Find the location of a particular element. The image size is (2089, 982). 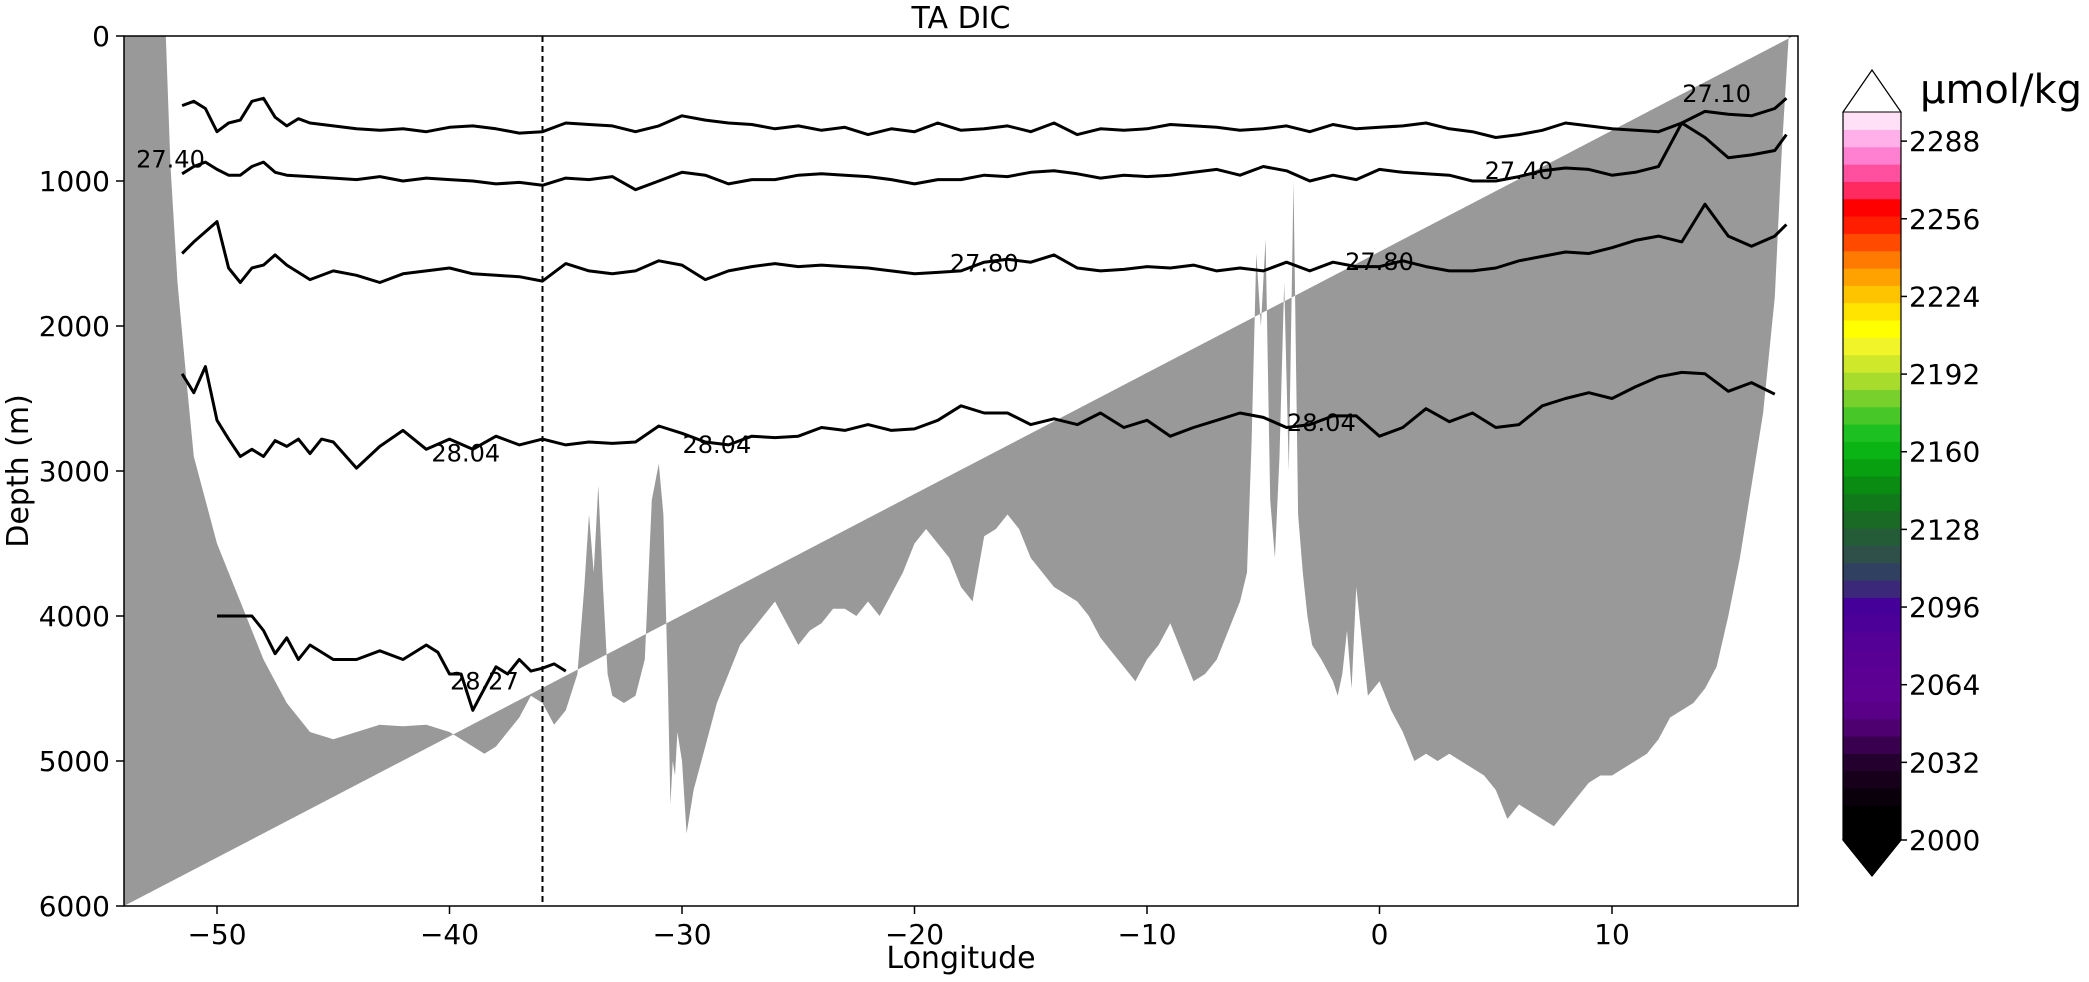

y-tick-label: 0 is located at coordinates (101, 36).